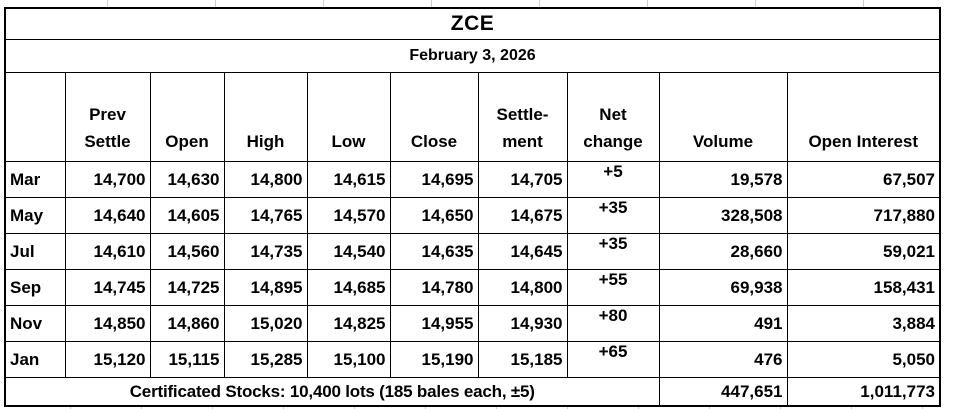 The height and width of the screenshot is (409, 957). Describe the element at coordinates (35, 251) in the screenshot. I see `cell-month: Jul` at that location.